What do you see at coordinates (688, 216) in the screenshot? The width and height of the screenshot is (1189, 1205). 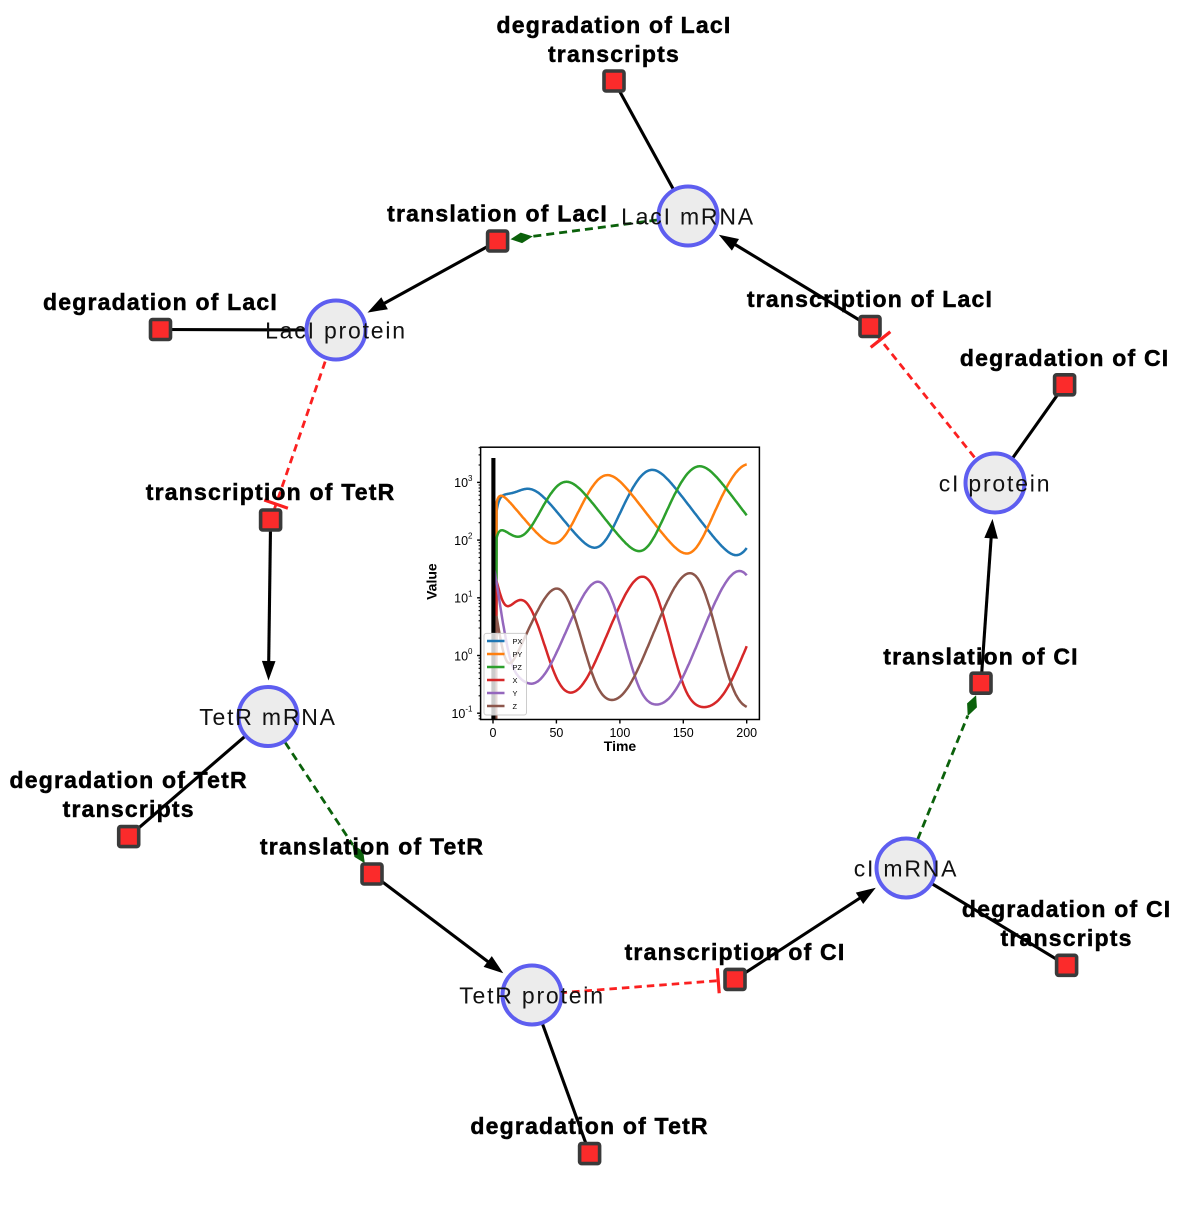 I see `svg-text: LacI mRNA` at bounding box center [688, 216].